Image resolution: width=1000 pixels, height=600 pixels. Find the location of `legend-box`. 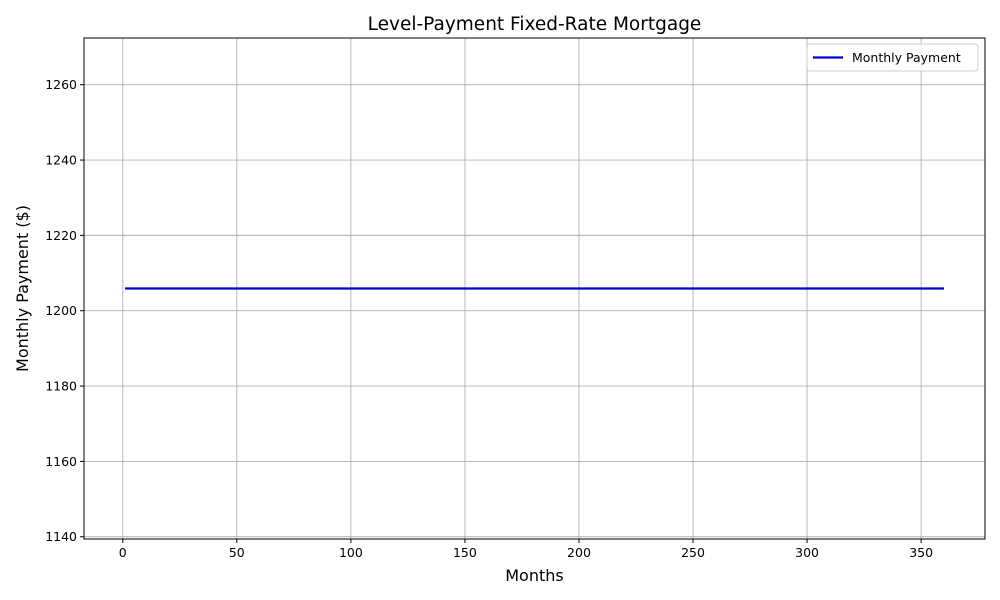

legend-box is located at coordinates (892, 57).